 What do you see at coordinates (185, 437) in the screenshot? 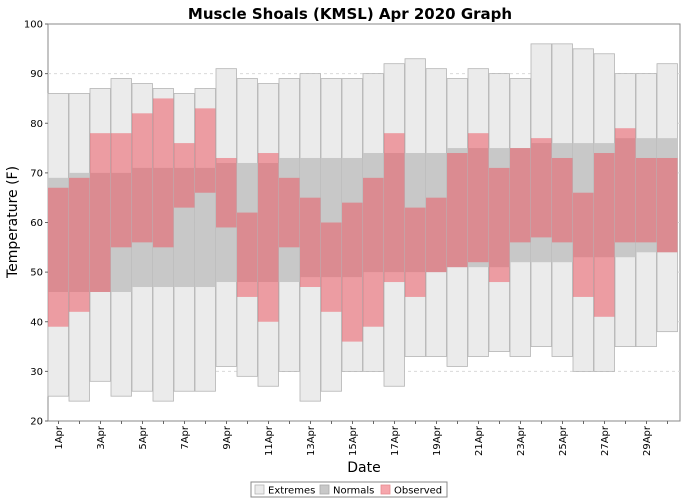
I see `x-tick-label: 7Apr` at bounding box center [185, 437].